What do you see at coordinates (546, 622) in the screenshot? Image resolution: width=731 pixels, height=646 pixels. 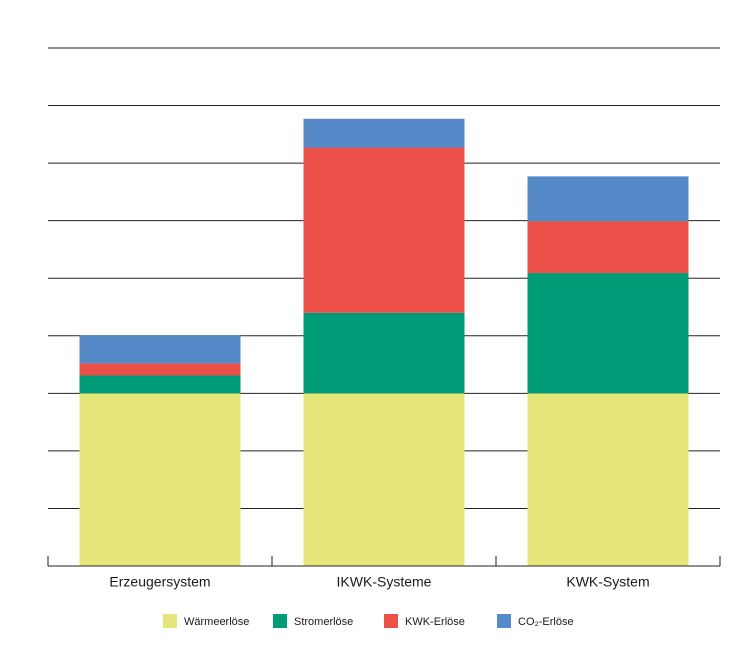 I see `legend-label: CO₂-Erlöse` at bounding box center [546, 622].